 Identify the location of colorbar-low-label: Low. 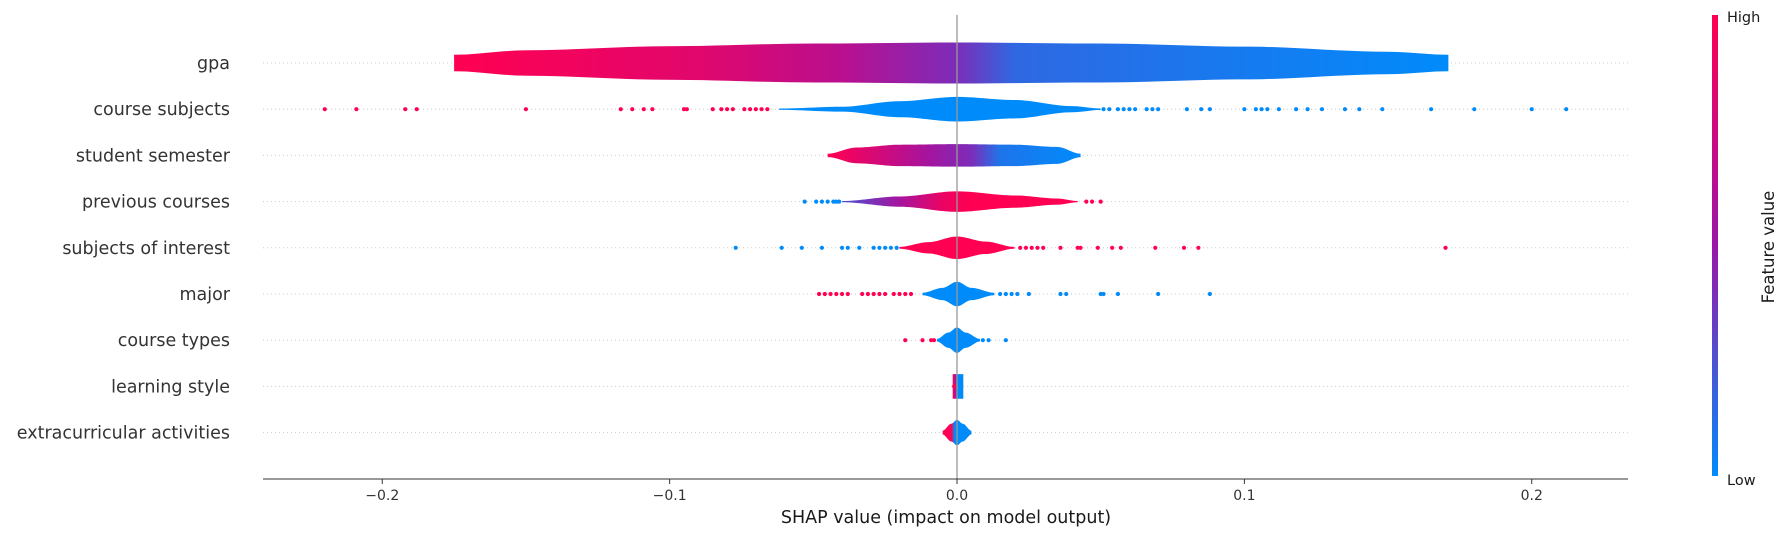
(1741, 481).